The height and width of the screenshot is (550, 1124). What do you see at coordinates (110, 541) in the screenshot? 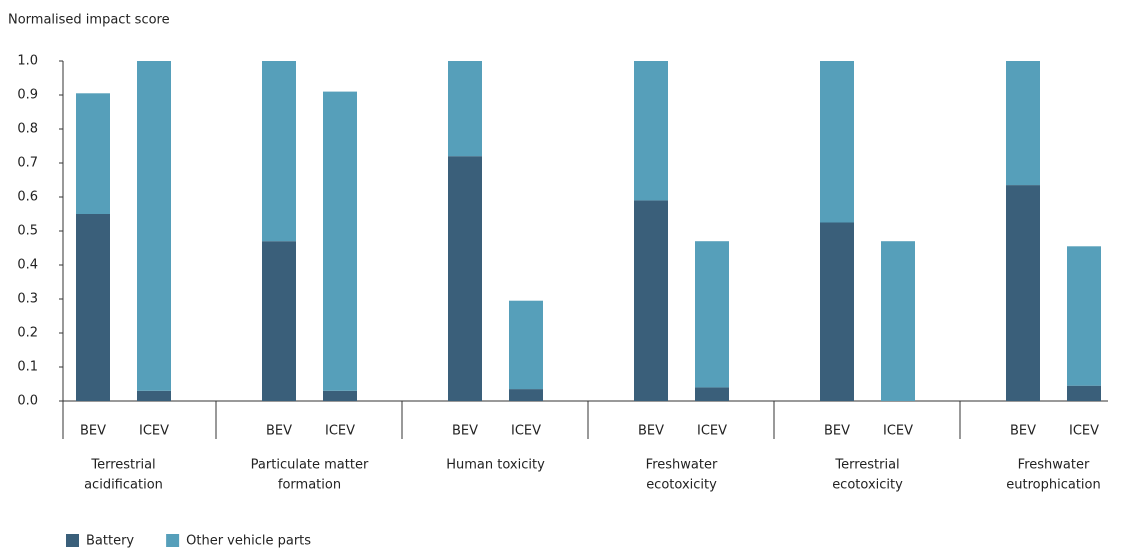
I see `legend-label: Battery` at bounding box center [110, 541].